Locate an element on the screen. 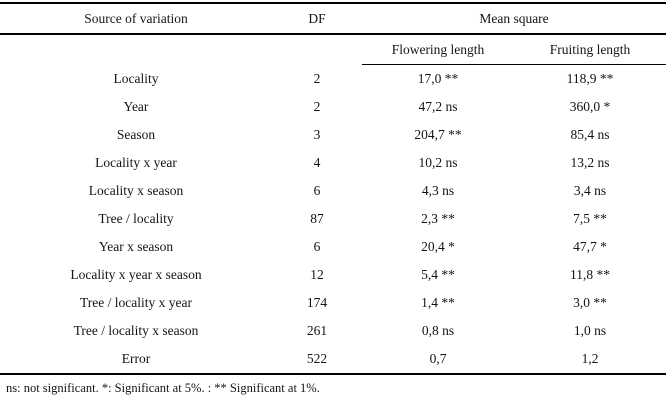 Image resolution: width=666 pixels, height=406 pixels. flowering-cell: 2,3 ** is located at coordinates (438, 218).